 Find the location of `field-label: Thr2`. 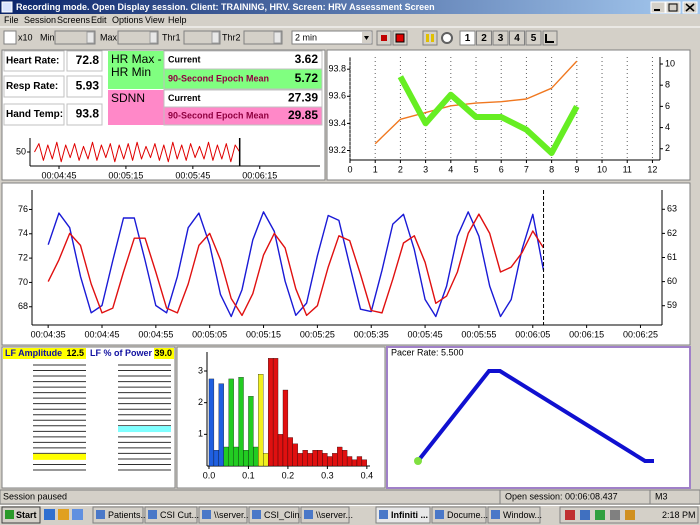

field-label: Thr2 is located at coordinates (231, 37).